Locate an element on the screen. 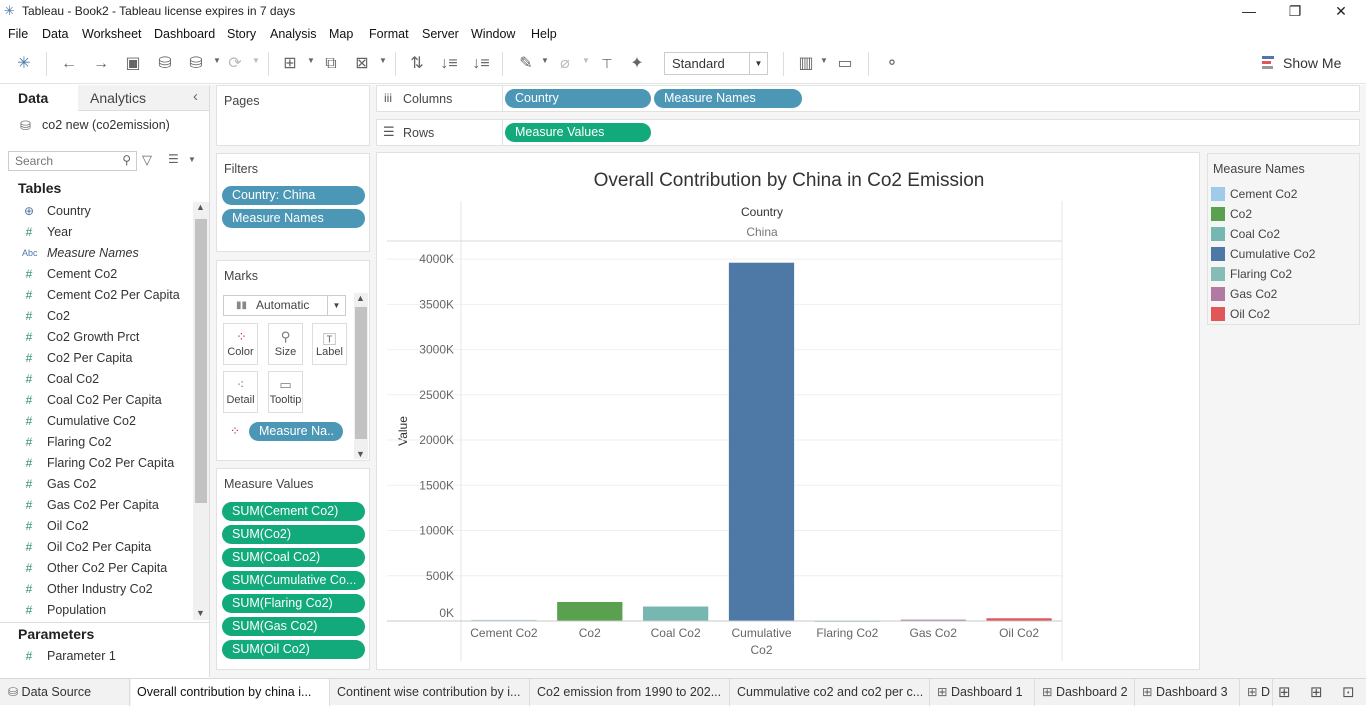  share-icon: ⚬ is located at coordinates (892, 63).